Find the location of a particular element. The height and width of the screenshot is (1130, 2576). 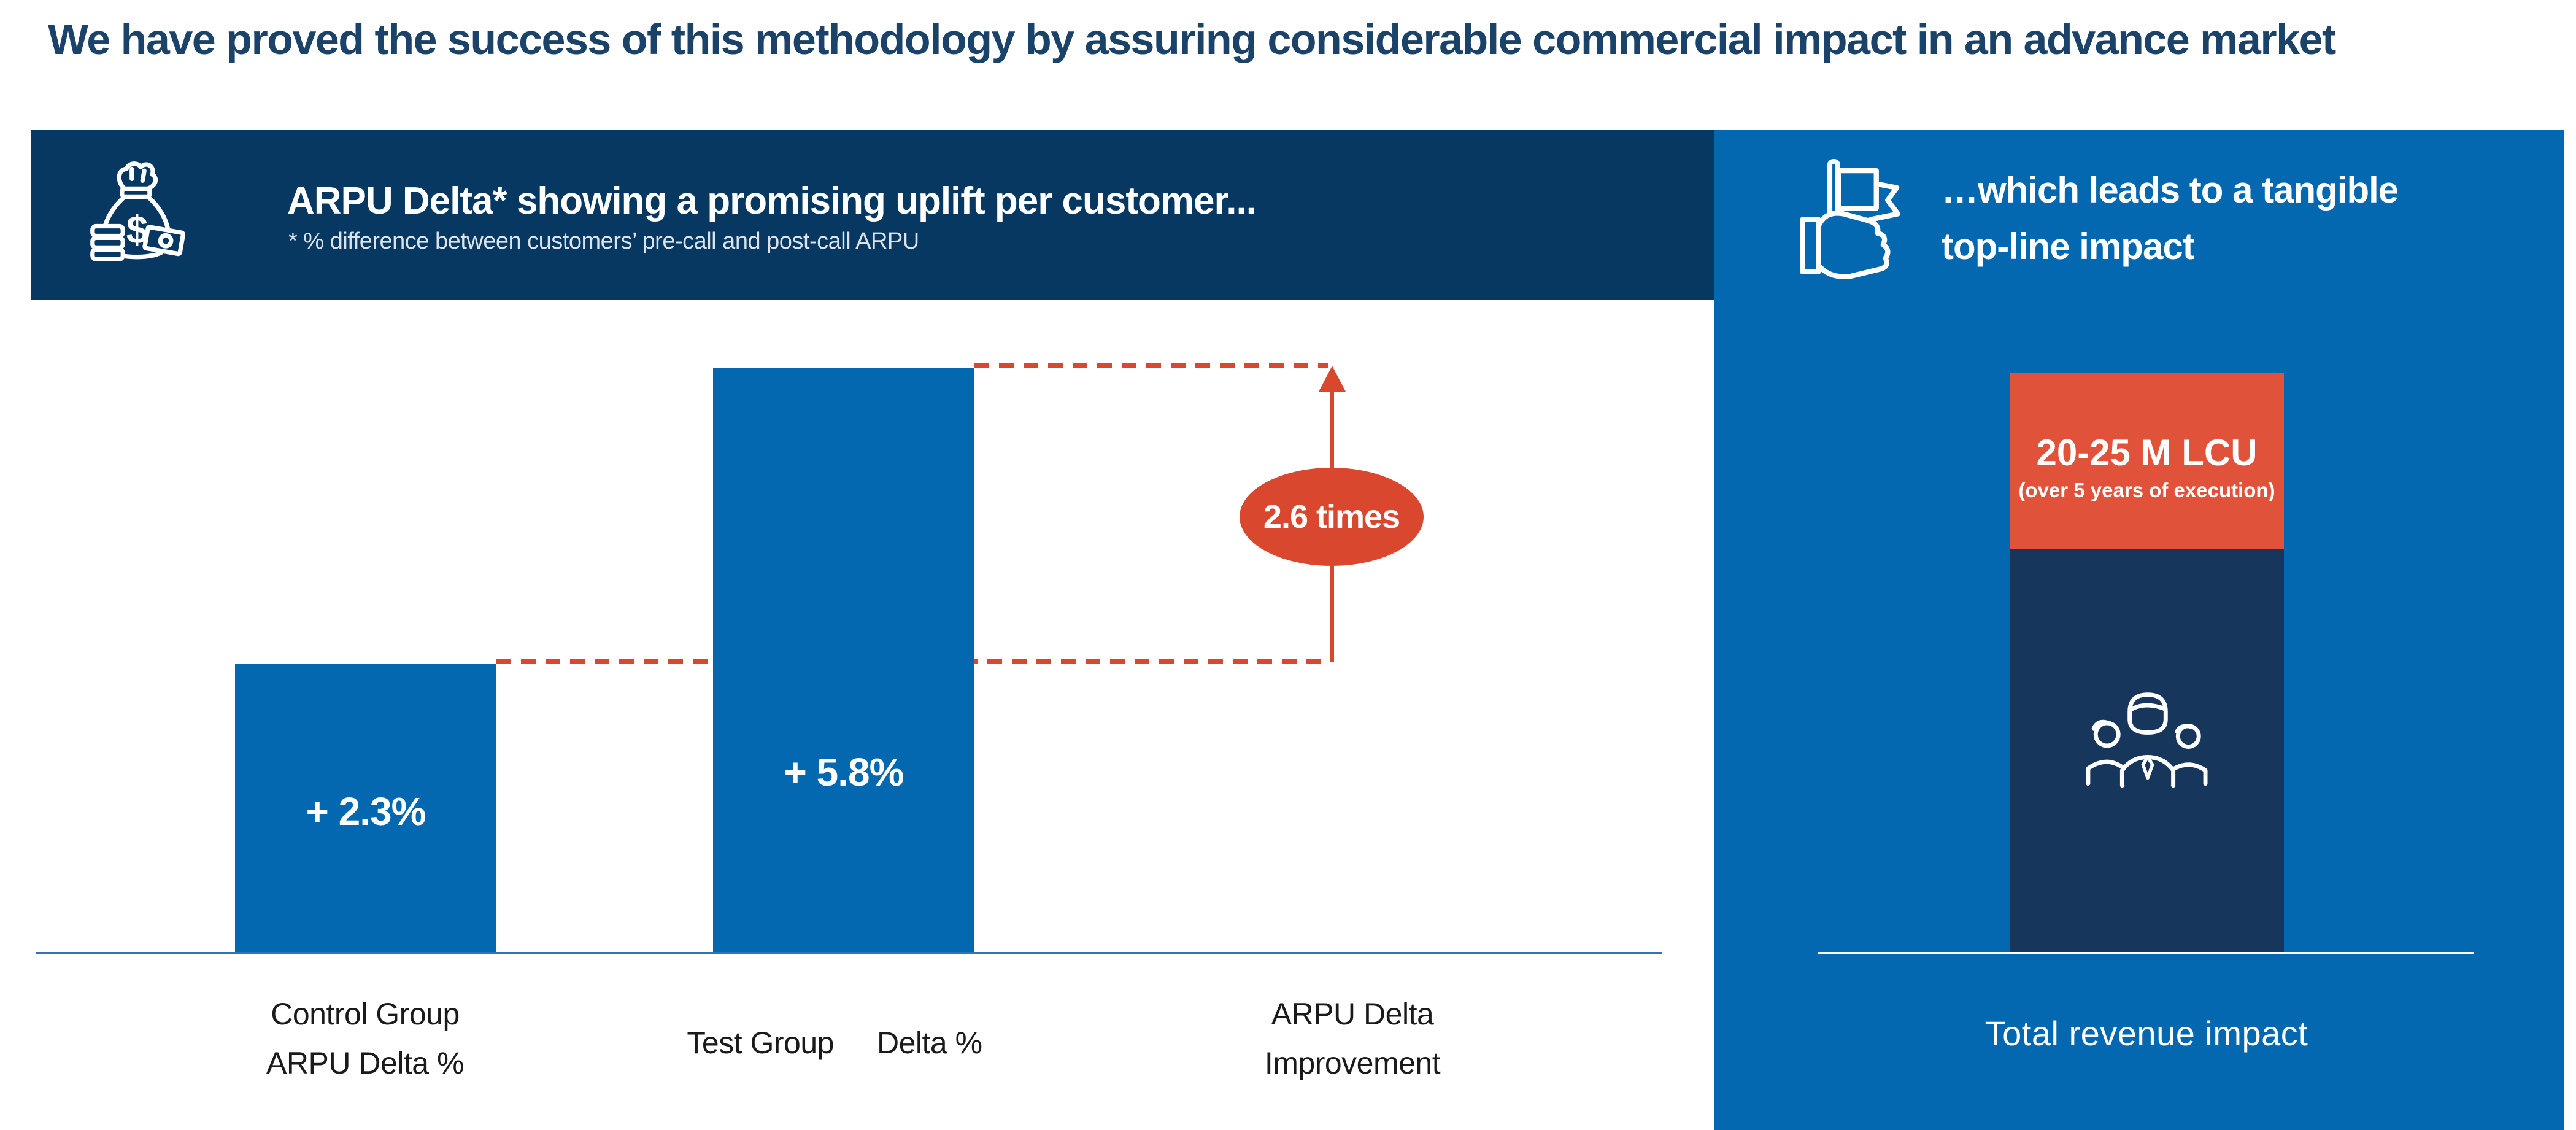

bar-control-group: + 2.3% is located at coordinates (365, 808).